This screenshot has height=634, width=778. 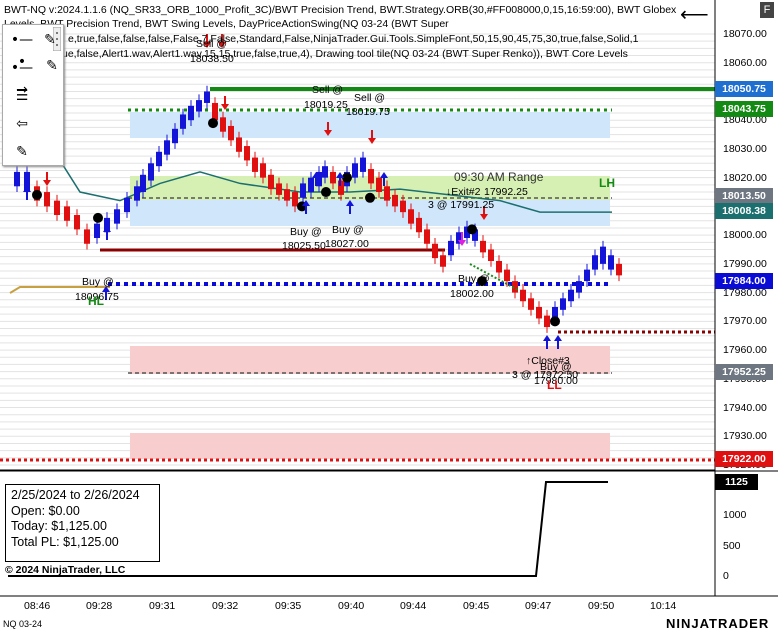 What do you see at coordinates (767, 10) in the screenshot?
I see `f-button: F` at bounding box center [767, 10].